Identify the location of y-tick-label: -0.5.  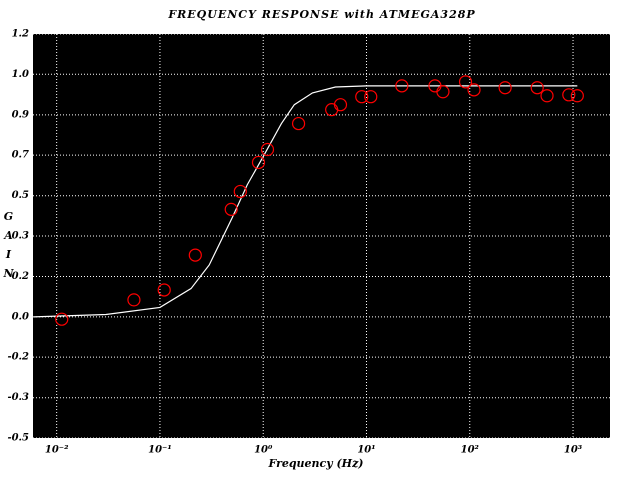
(18, 438).